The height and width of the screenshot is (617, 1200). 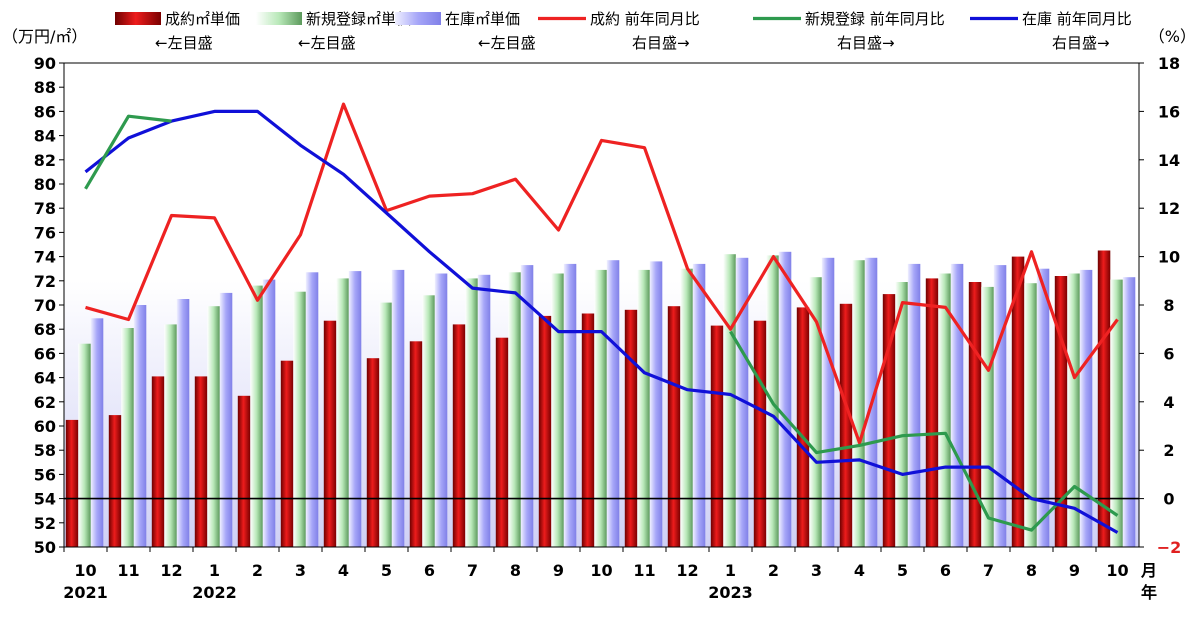 What do you see at coordinates (866, 43) in the screenshot?
I see `legend-axis-note-5: 右目盛→` at bounding box center [866, 43].